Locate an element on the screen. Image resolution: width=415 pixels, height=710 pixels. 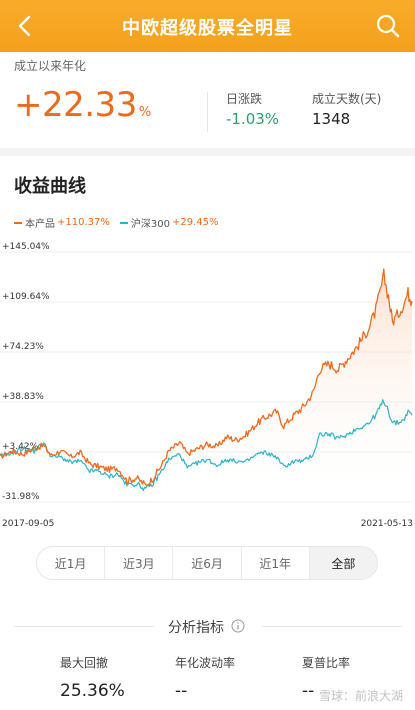
days-since-inception-label: 成立天数(天) is located at coordinates (347, 99).